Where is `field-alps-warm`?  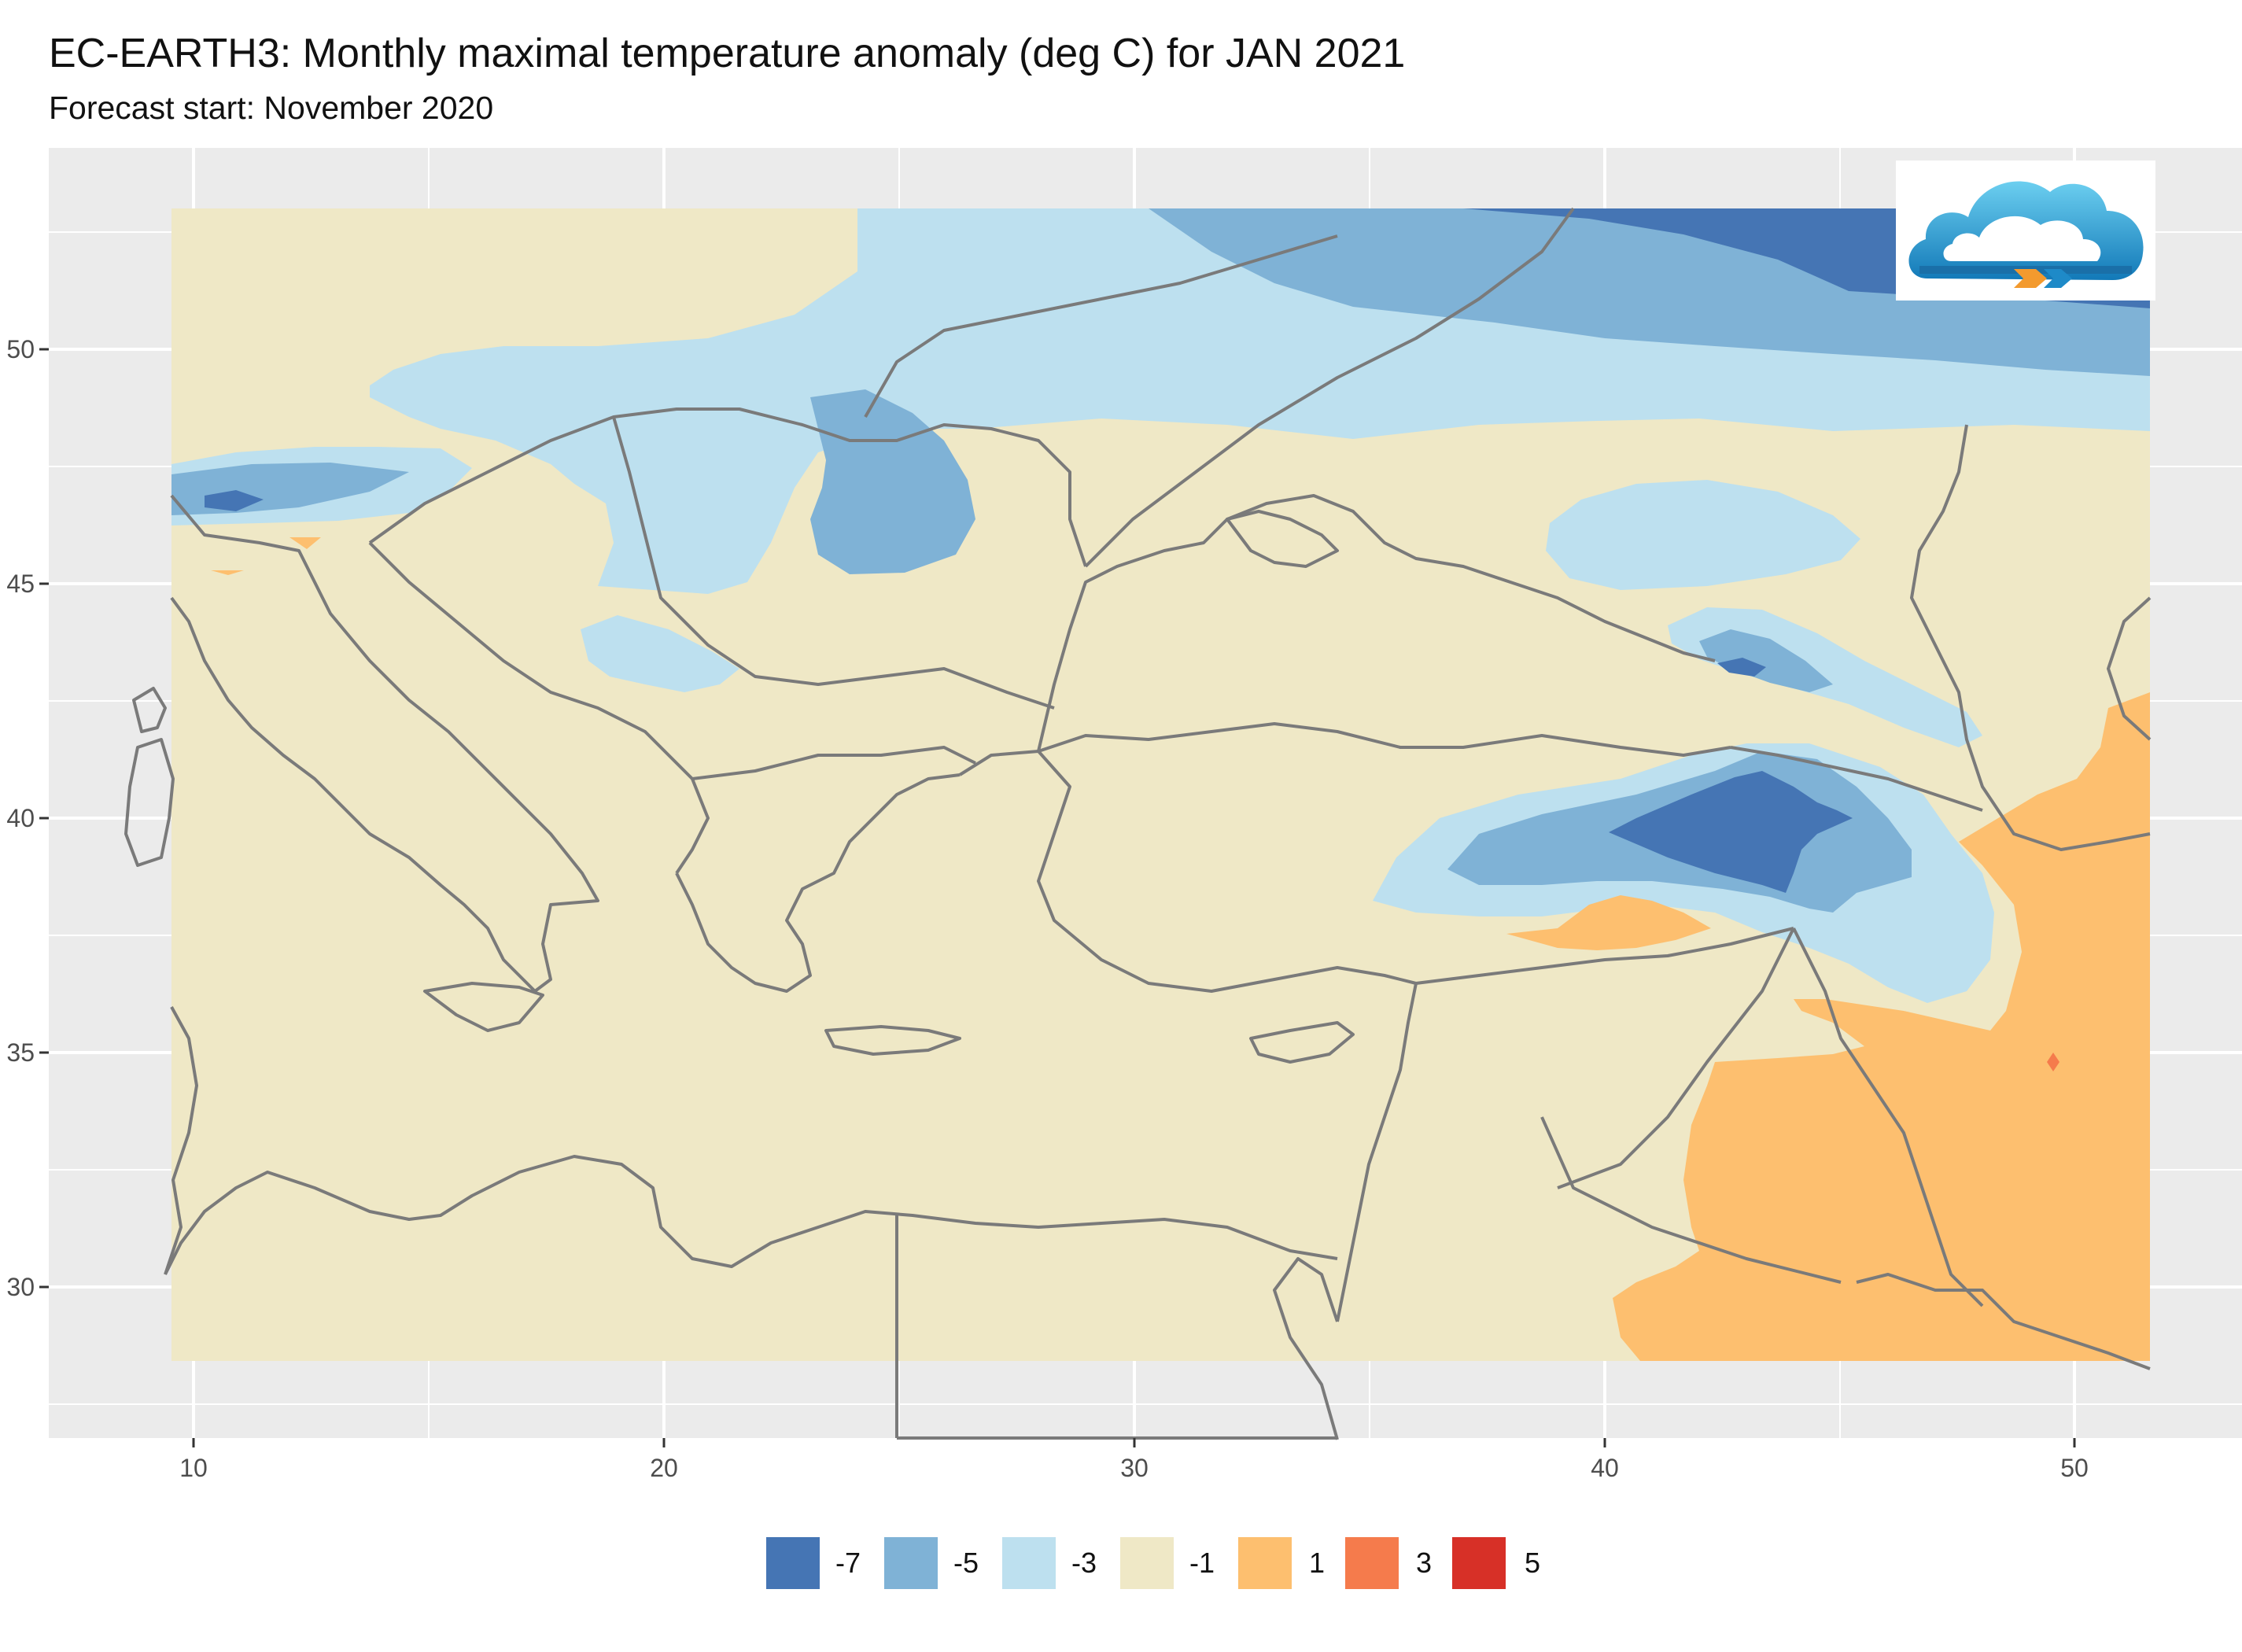 field-alps-warm is located at coordinates (305, 543).